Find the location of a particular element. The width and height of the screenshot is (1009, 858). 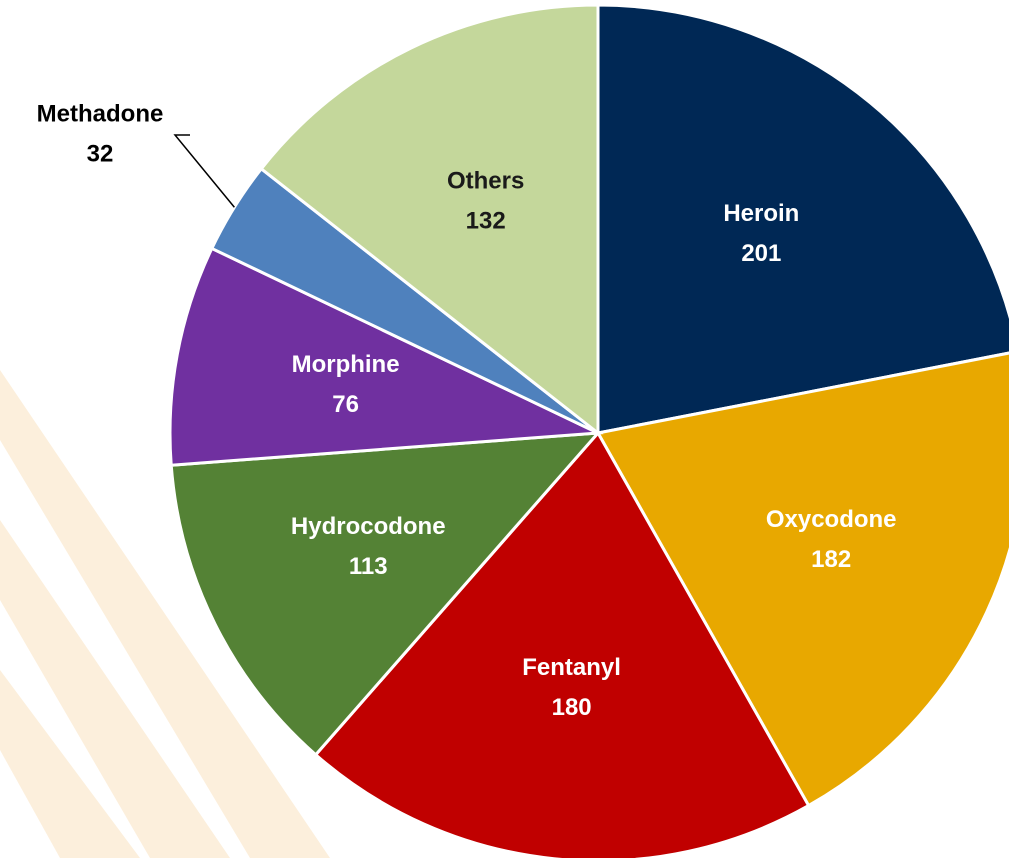

slice-label: Fentanyl is located at coordinates (571, 667).